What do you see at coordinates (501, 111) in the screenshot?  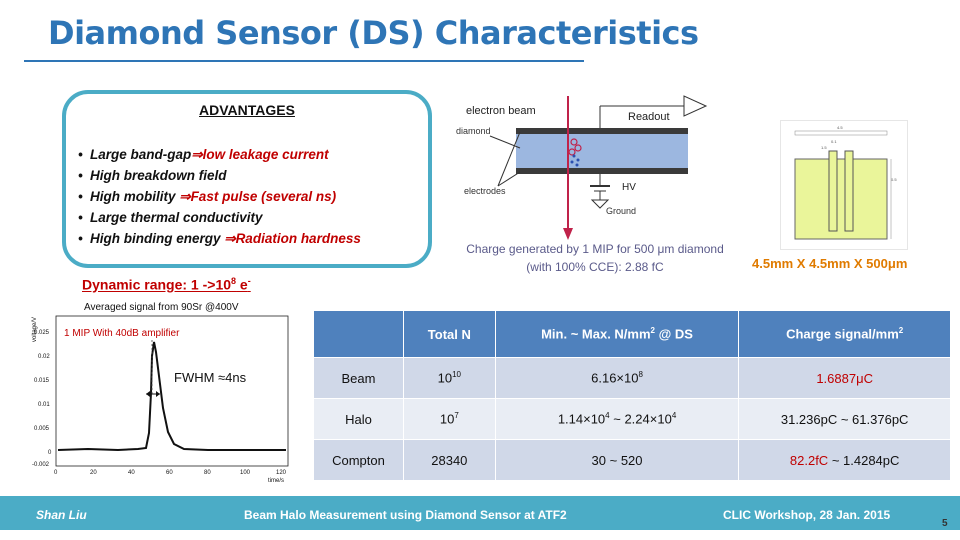 I see `beam-label: electron beam` at bounding box center [501, 111].